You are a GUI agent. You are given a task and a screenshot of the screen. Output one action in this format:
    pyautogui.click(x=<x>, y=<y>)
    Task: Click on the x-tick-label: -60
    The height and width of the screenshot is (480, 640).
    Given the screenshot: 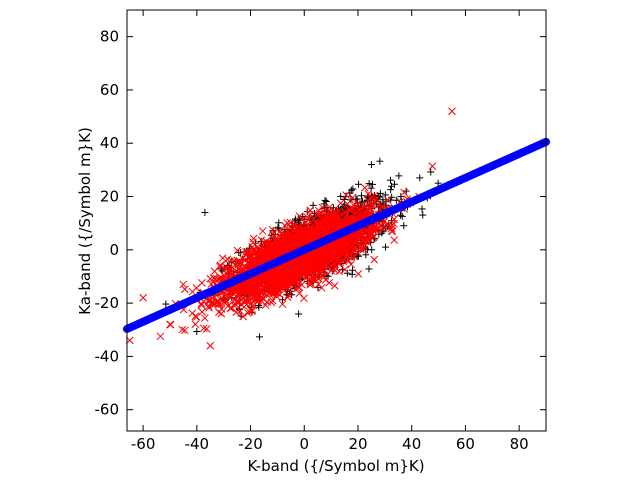 What is the action you would take?
    pyautogui.click(x=143, y=444)
    